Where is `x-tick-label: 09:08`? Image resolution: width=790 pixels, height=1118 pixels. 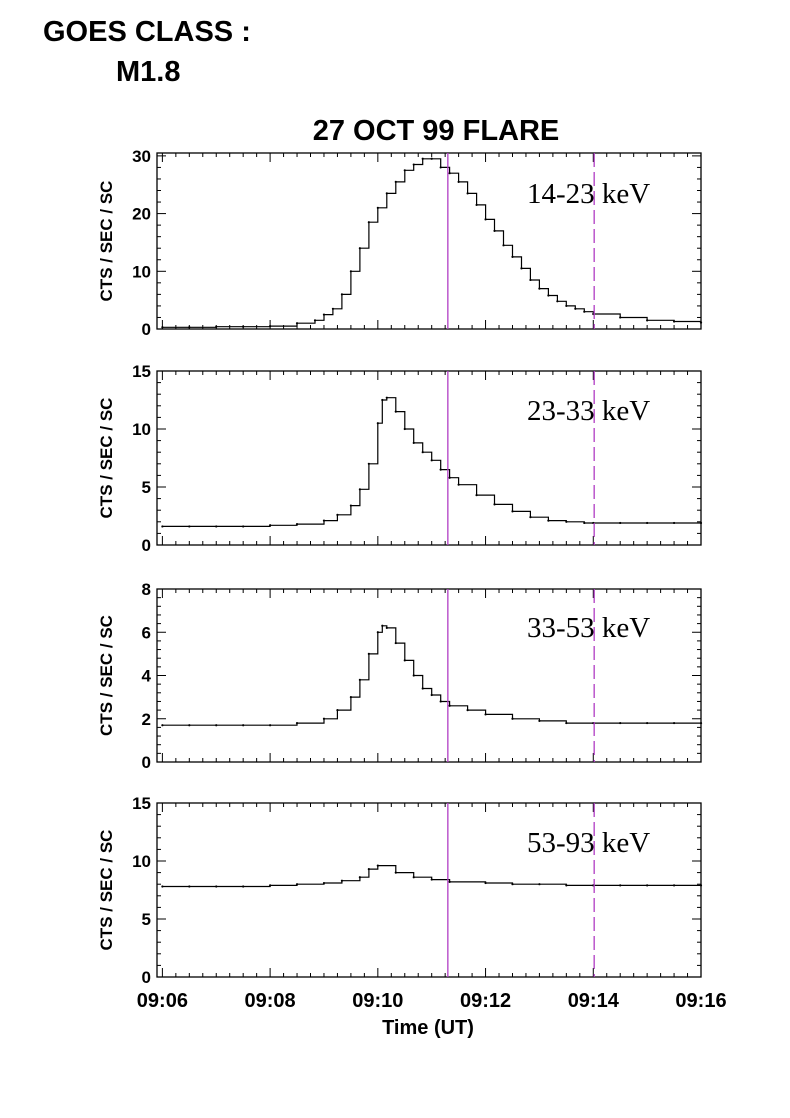
x-tick-label: 09:08 is located at coordinates (270, 1001).